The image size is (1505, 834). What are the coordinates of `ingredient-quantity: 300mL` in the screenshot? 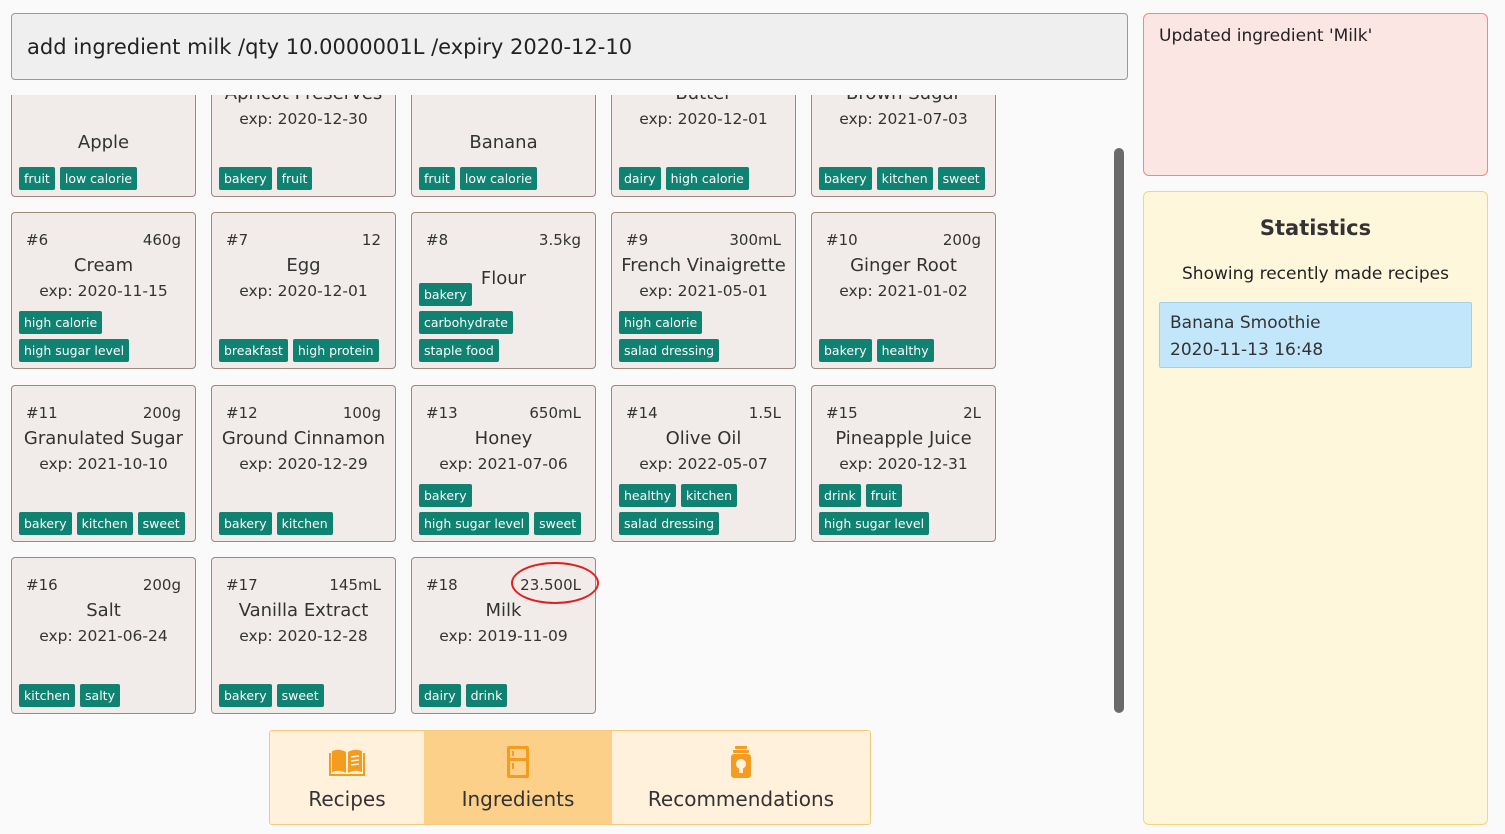 It's located at (755, 240).